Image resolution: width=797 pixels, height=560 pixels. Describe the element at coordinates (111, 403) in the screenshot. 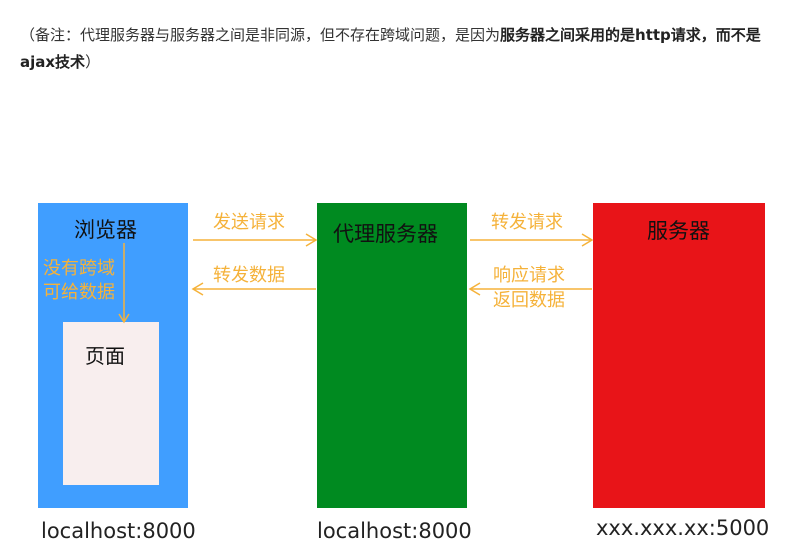

I see `page-box` at that location.